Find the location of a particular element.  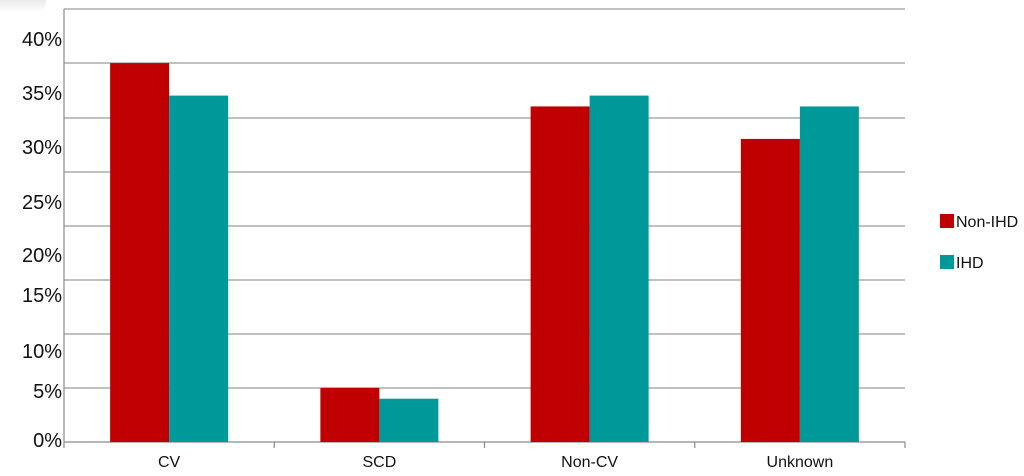

legend-label: Non-IHD is located at coordinates (987, 222).